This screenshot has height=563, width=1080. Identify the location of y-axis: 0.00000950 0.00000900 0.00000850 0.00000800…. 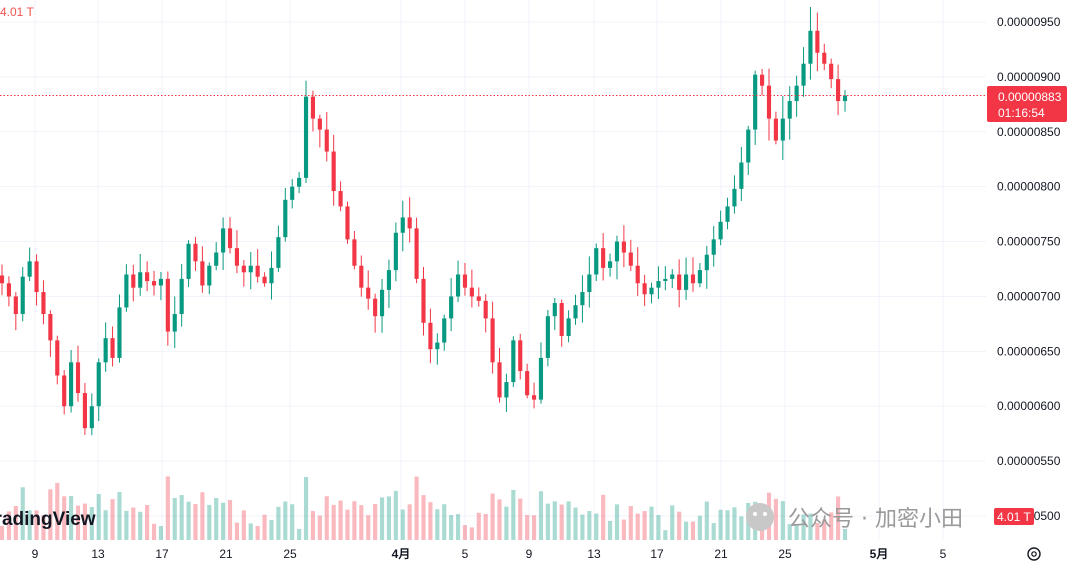
(1029, 269).